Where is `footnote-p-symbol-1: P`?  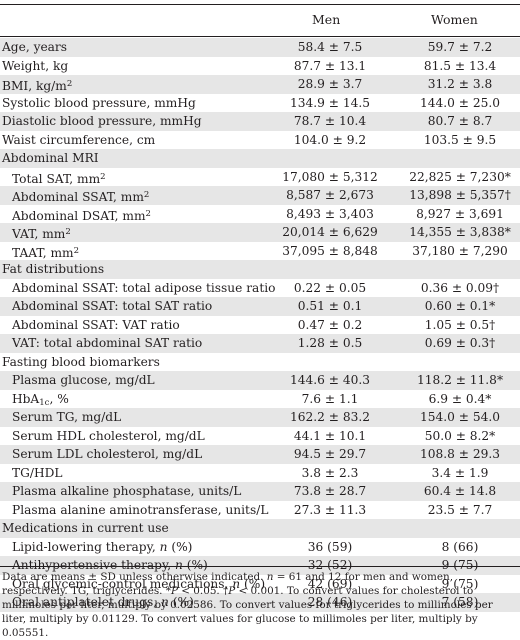
footnote-p-symbol-1: P is located at coordinates (174, 591).